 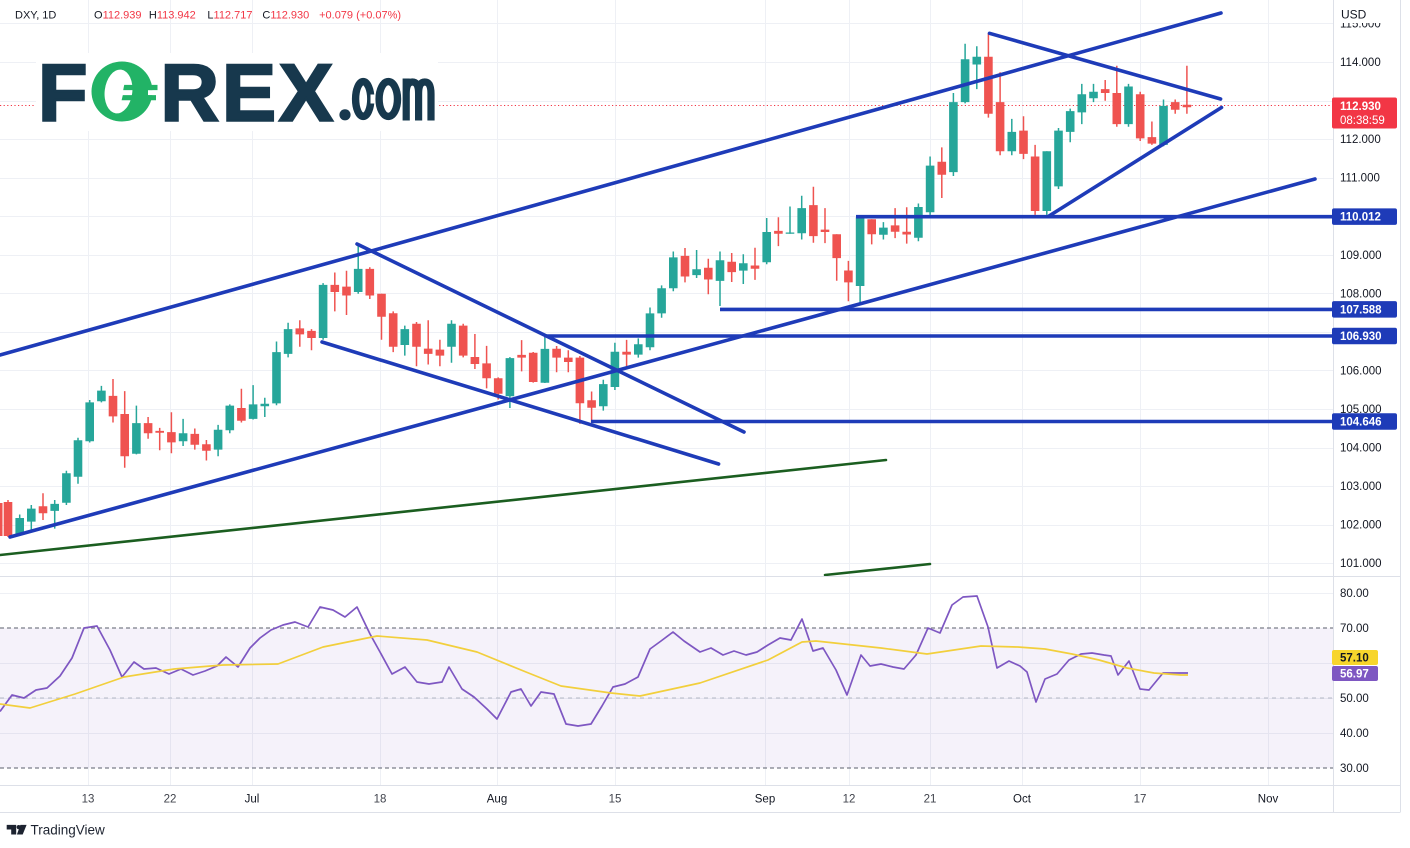 I want to click on svg-text: Aug, so click(x=497, y=800).